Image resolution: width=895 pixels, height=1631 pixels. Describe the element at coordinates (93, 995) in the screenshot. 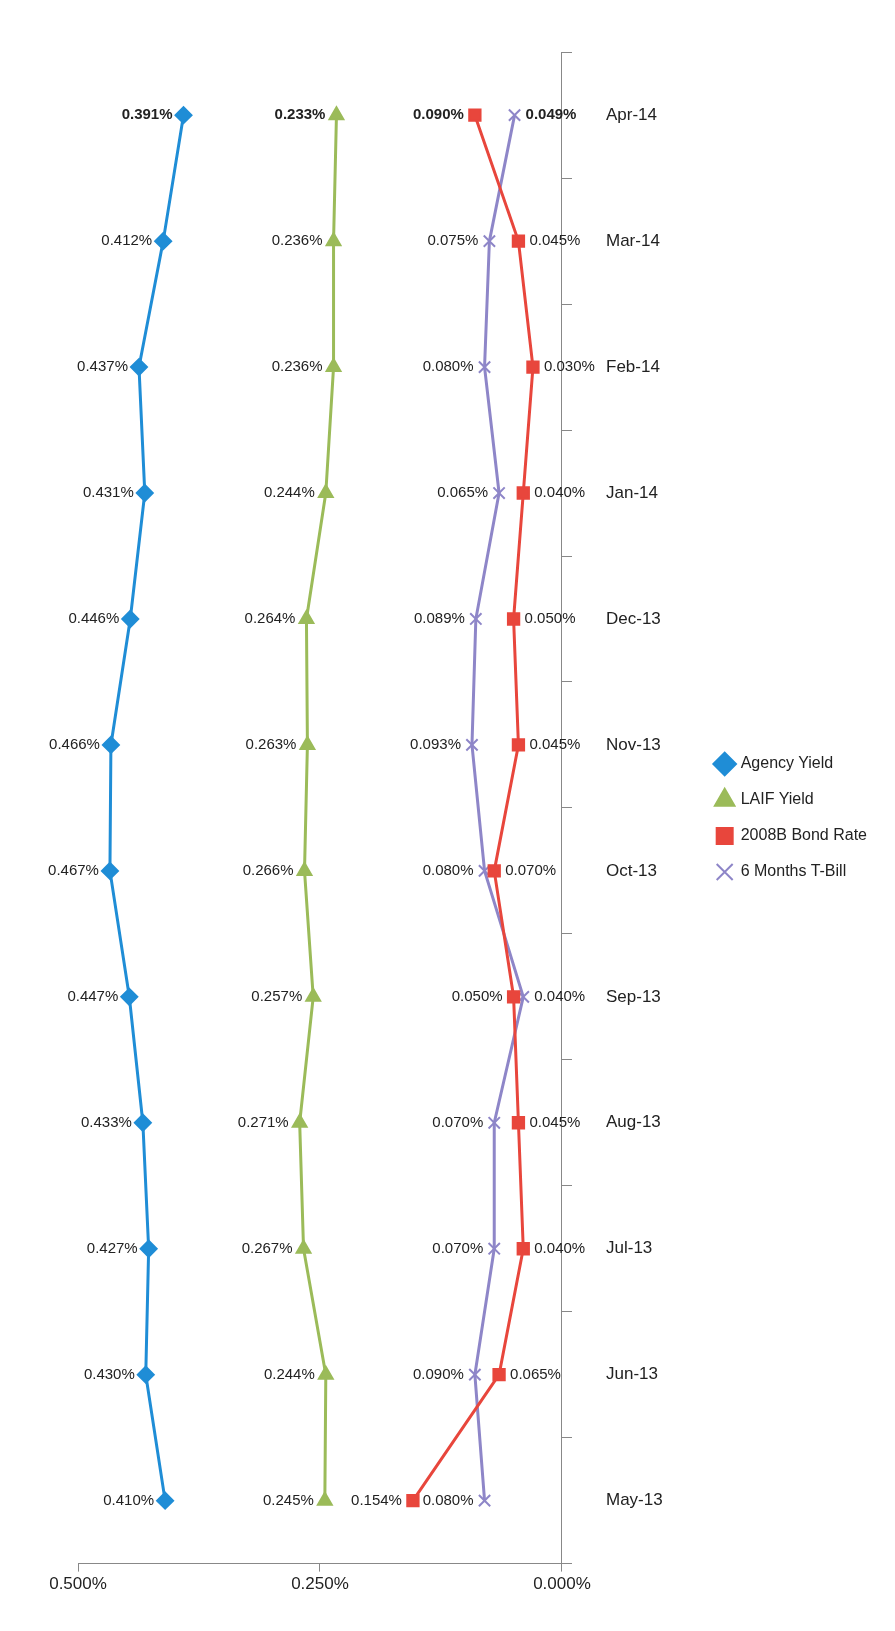

I see `data-label: 0.447%` at that location.